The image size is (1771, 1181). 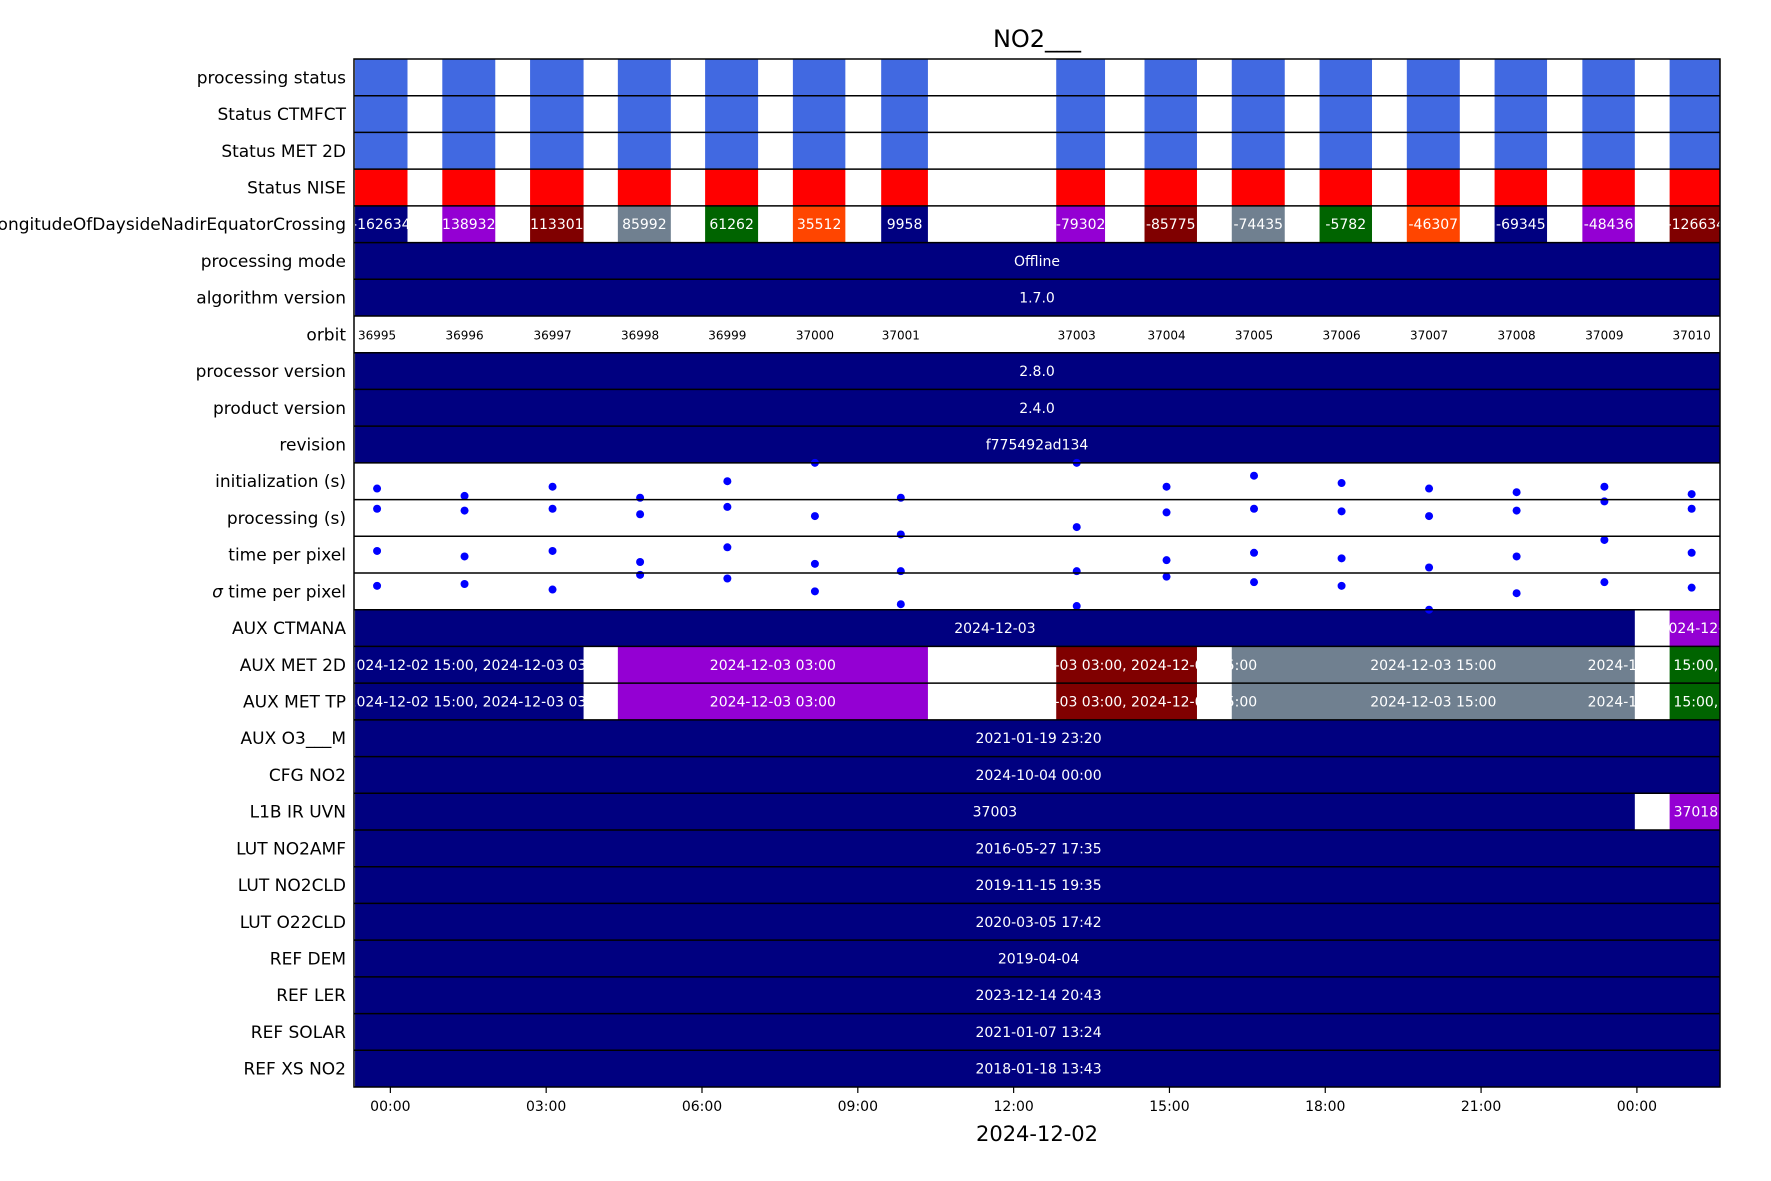 I want to click on chart-title: NO2___, so click(x=1037, y=39).